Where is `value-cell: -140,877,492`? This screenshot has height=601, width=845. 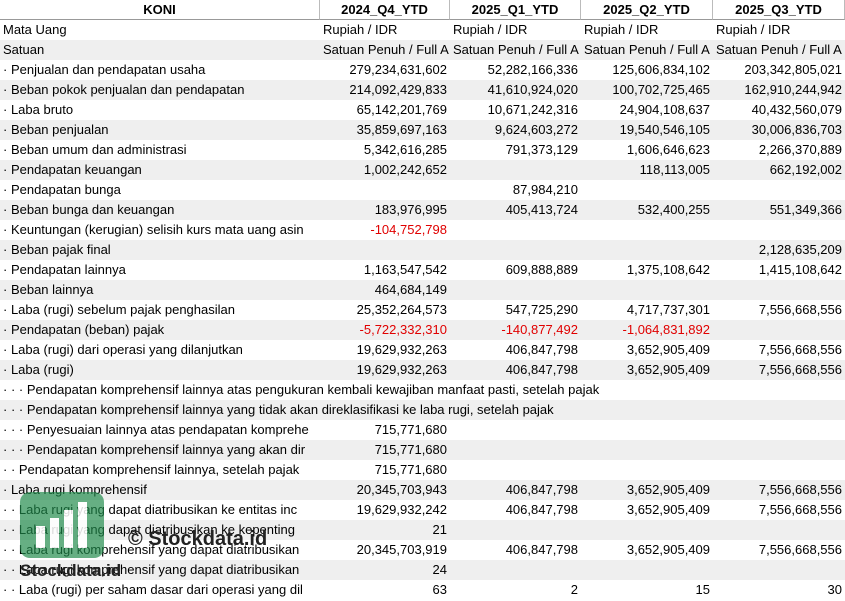 value-cell: -140,877,492 is located at coordinates (539, 329).